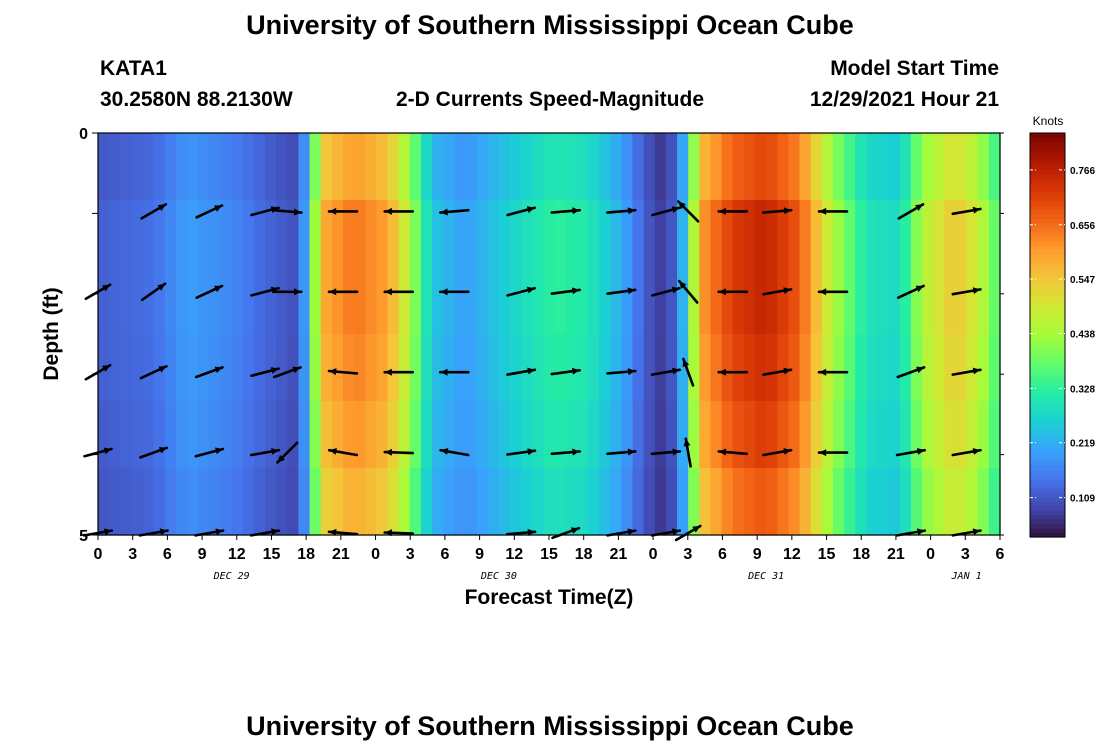 This screenshot has width=1100, height=750. I want to click on x-tick-label: 6, so click(444, 554).